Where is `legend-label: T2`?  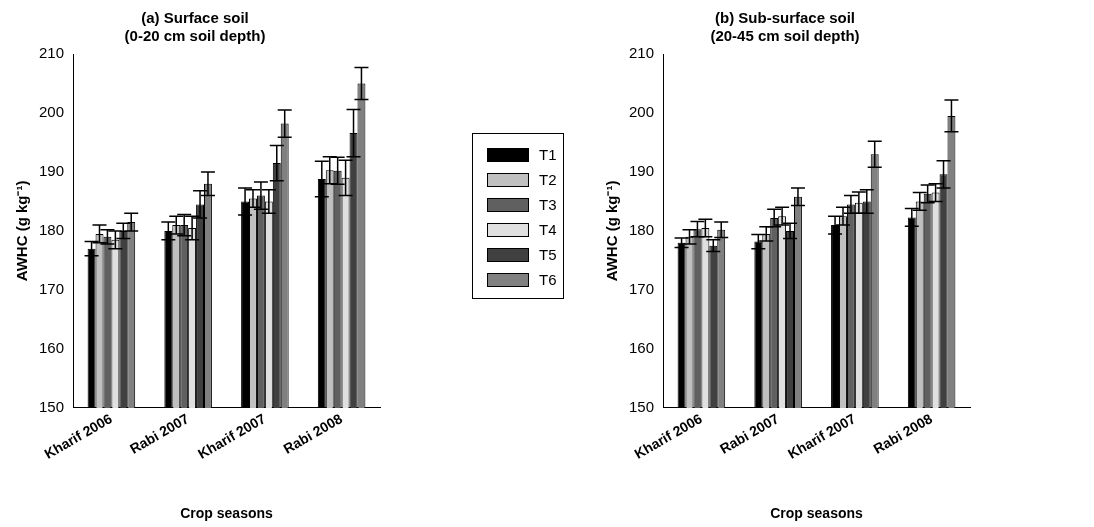 legend-label: T2 is located at coordinates (548, 179).